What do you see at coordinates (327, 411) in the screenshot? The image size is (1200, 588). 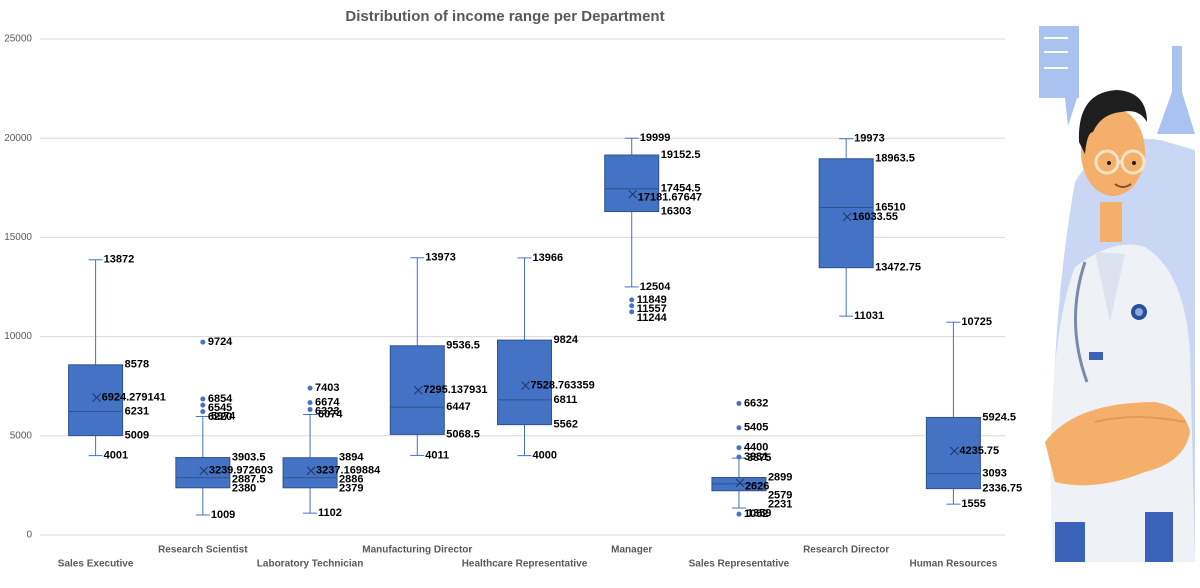 I see `outlier-label: 6323` at bounding box center [327, 411].